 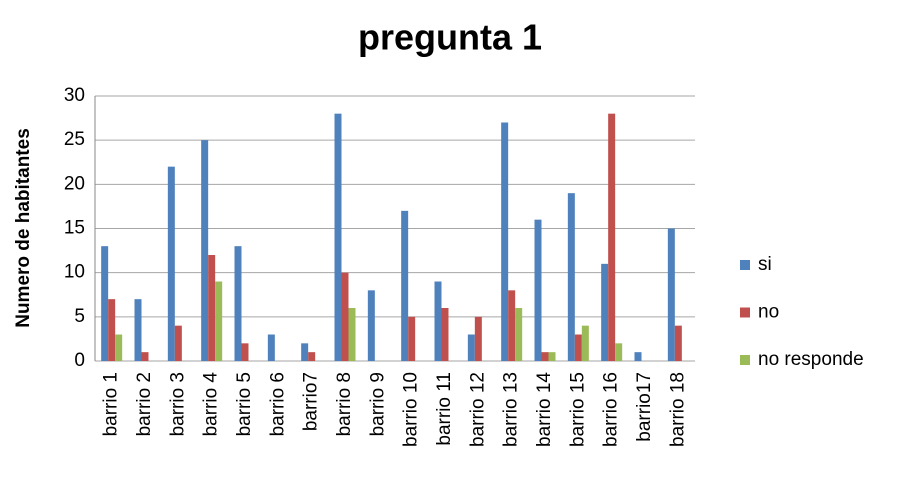 I want to click on x-tick-label: barrio 2, so click(x=144, y=404).